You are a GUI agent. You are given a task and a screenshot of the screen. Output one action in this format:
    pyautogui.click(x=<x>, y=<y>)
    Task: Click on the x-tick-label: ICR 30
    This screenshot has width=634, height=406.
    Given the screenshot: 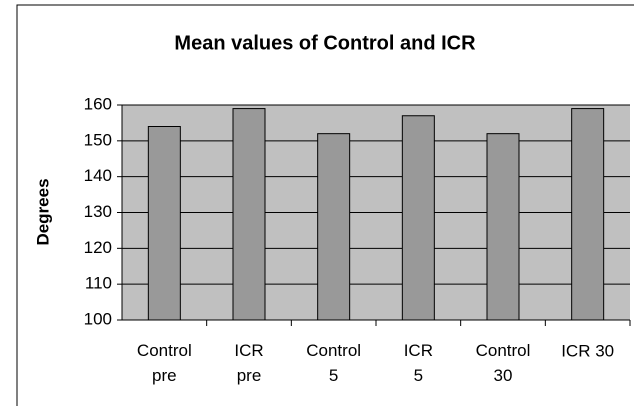 What is the action you would take?
    pyautogui.click(x=587, y=350)
    